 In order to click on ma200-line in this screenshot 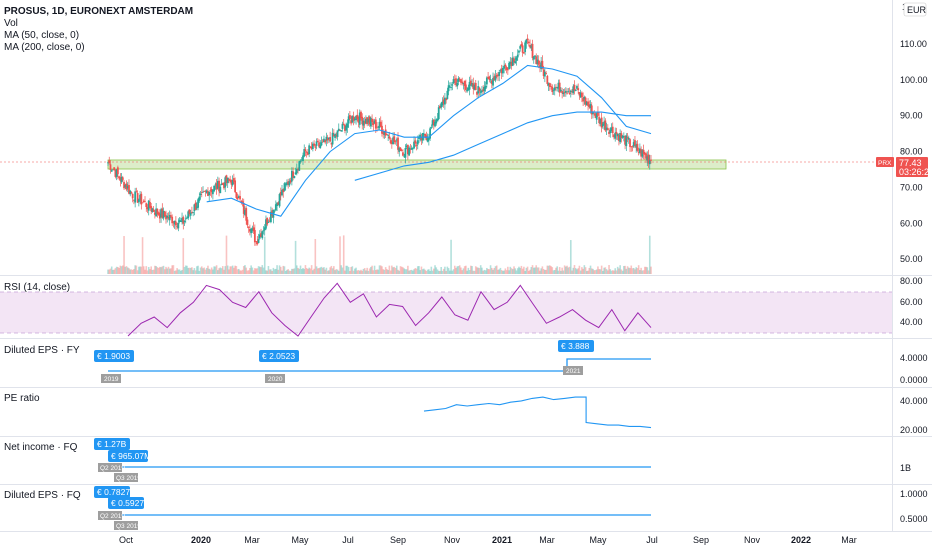, I will do `click(502, 146)`.